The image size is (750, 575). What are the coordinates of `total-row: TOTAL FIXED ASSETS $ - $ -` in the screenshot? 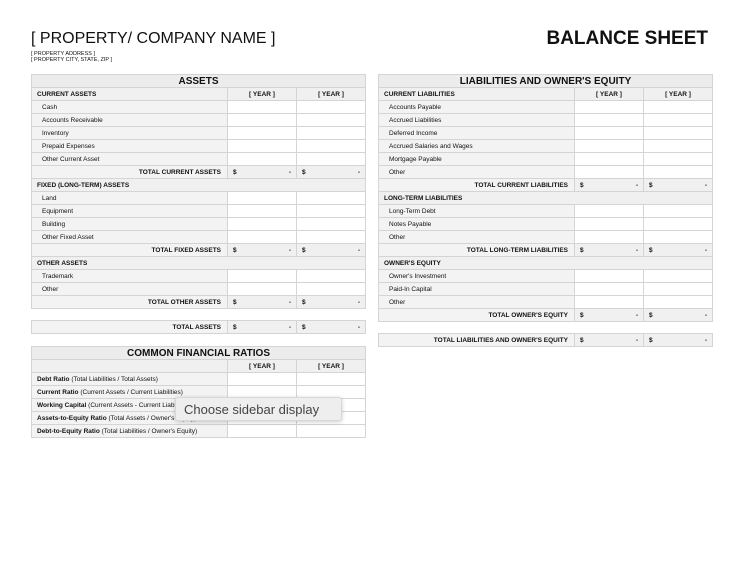 It's located at (199, 250).